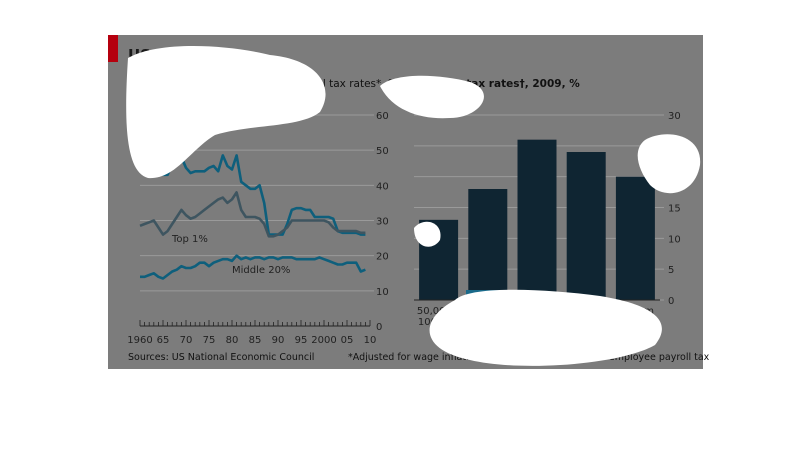 The width and height of the screenshot is (810, 464). Describe the element at coordinates (671, 301) in the screenshot. I see `y-tick-label-right: 0` at that location.